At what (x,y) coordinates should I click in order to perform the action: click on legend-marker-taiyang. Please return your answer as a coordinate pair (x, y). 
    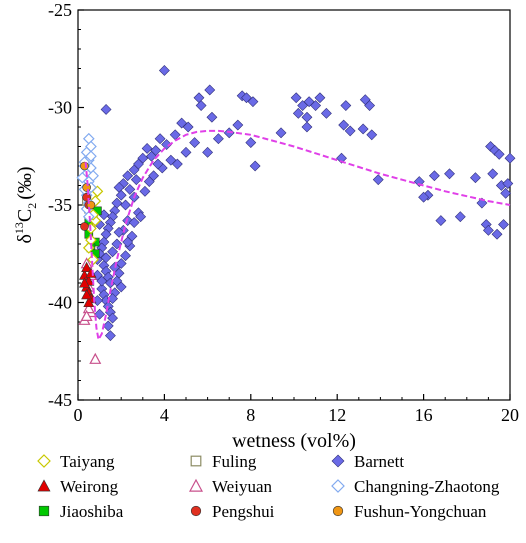
    Looking at the image, I should click on (44, 461).